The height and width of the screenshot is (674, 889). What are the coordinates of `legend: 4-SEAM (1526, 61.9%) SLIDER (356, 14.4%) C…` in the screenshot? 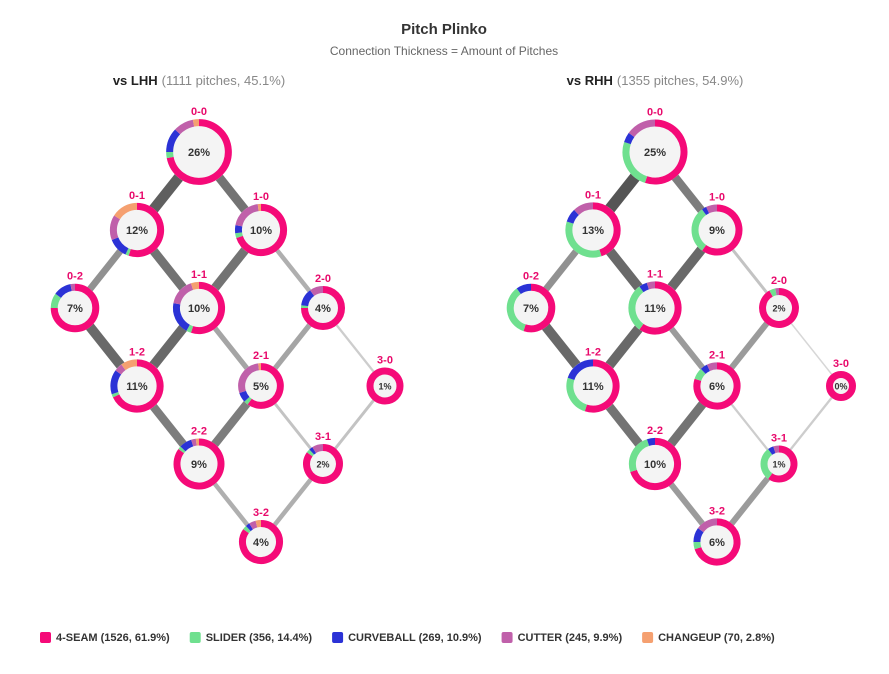 It's located at (407, 638).